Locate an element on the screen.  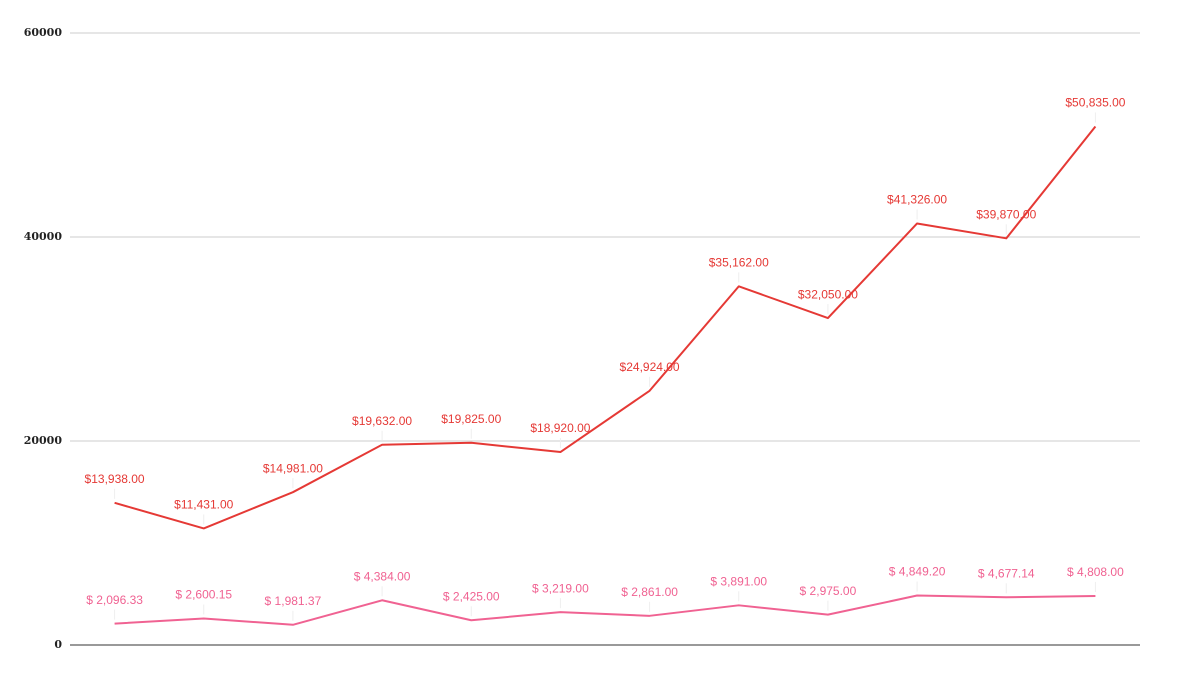
data-label: $19,825.00 is located at coordinates (471, 419).